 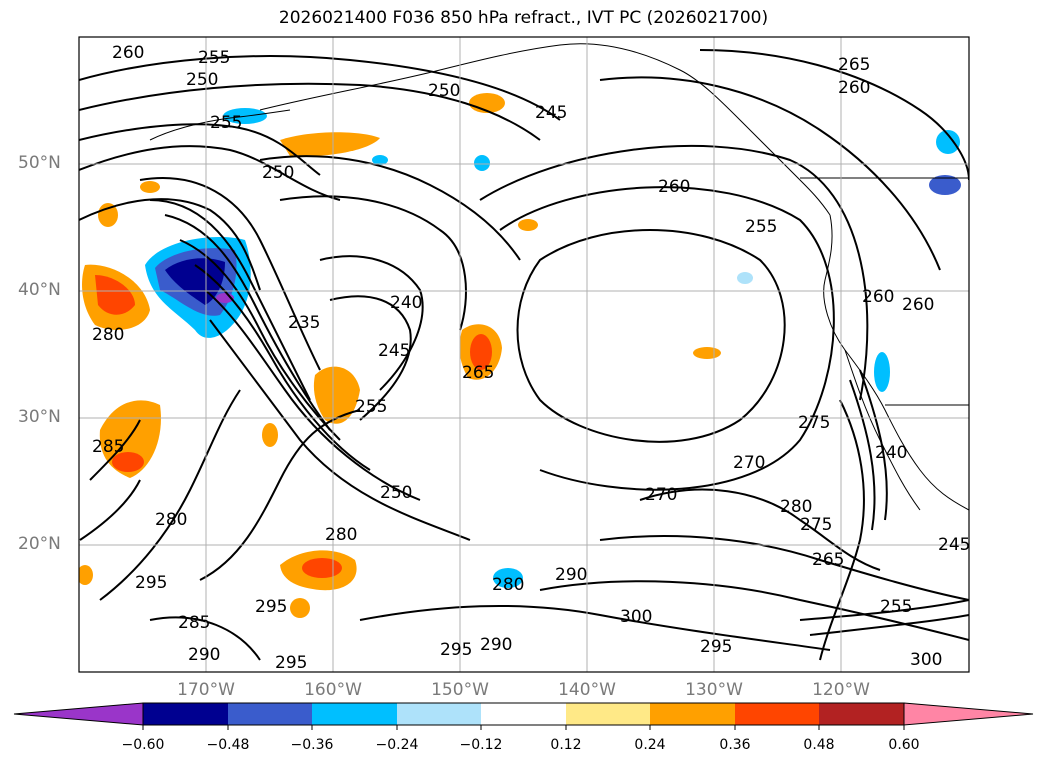 What do you see at coordinates (39, 544) in the screenshot?
I see `lat-label: 20°N` at bounding box center [39, 544].